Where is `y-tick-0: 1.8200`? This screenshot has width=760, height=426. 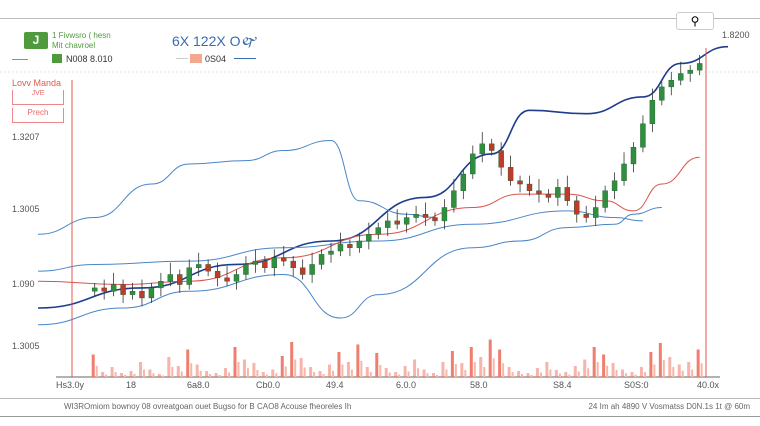
y-tick-0: 1.8200 is located at coordinates (736, 35).